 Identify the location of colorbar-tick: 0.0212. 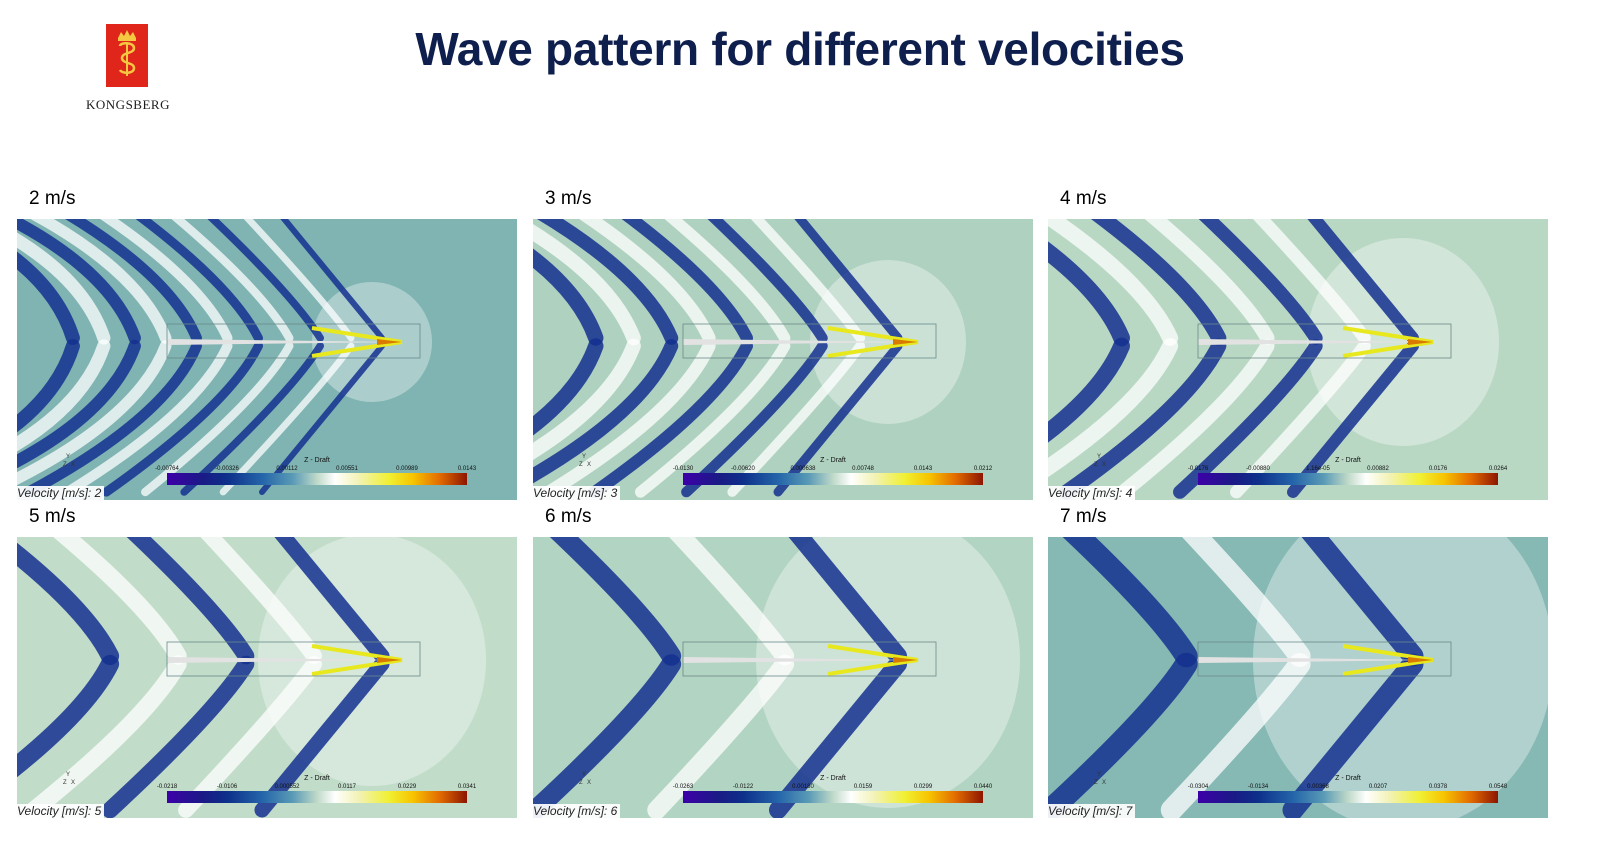
(983, 469).